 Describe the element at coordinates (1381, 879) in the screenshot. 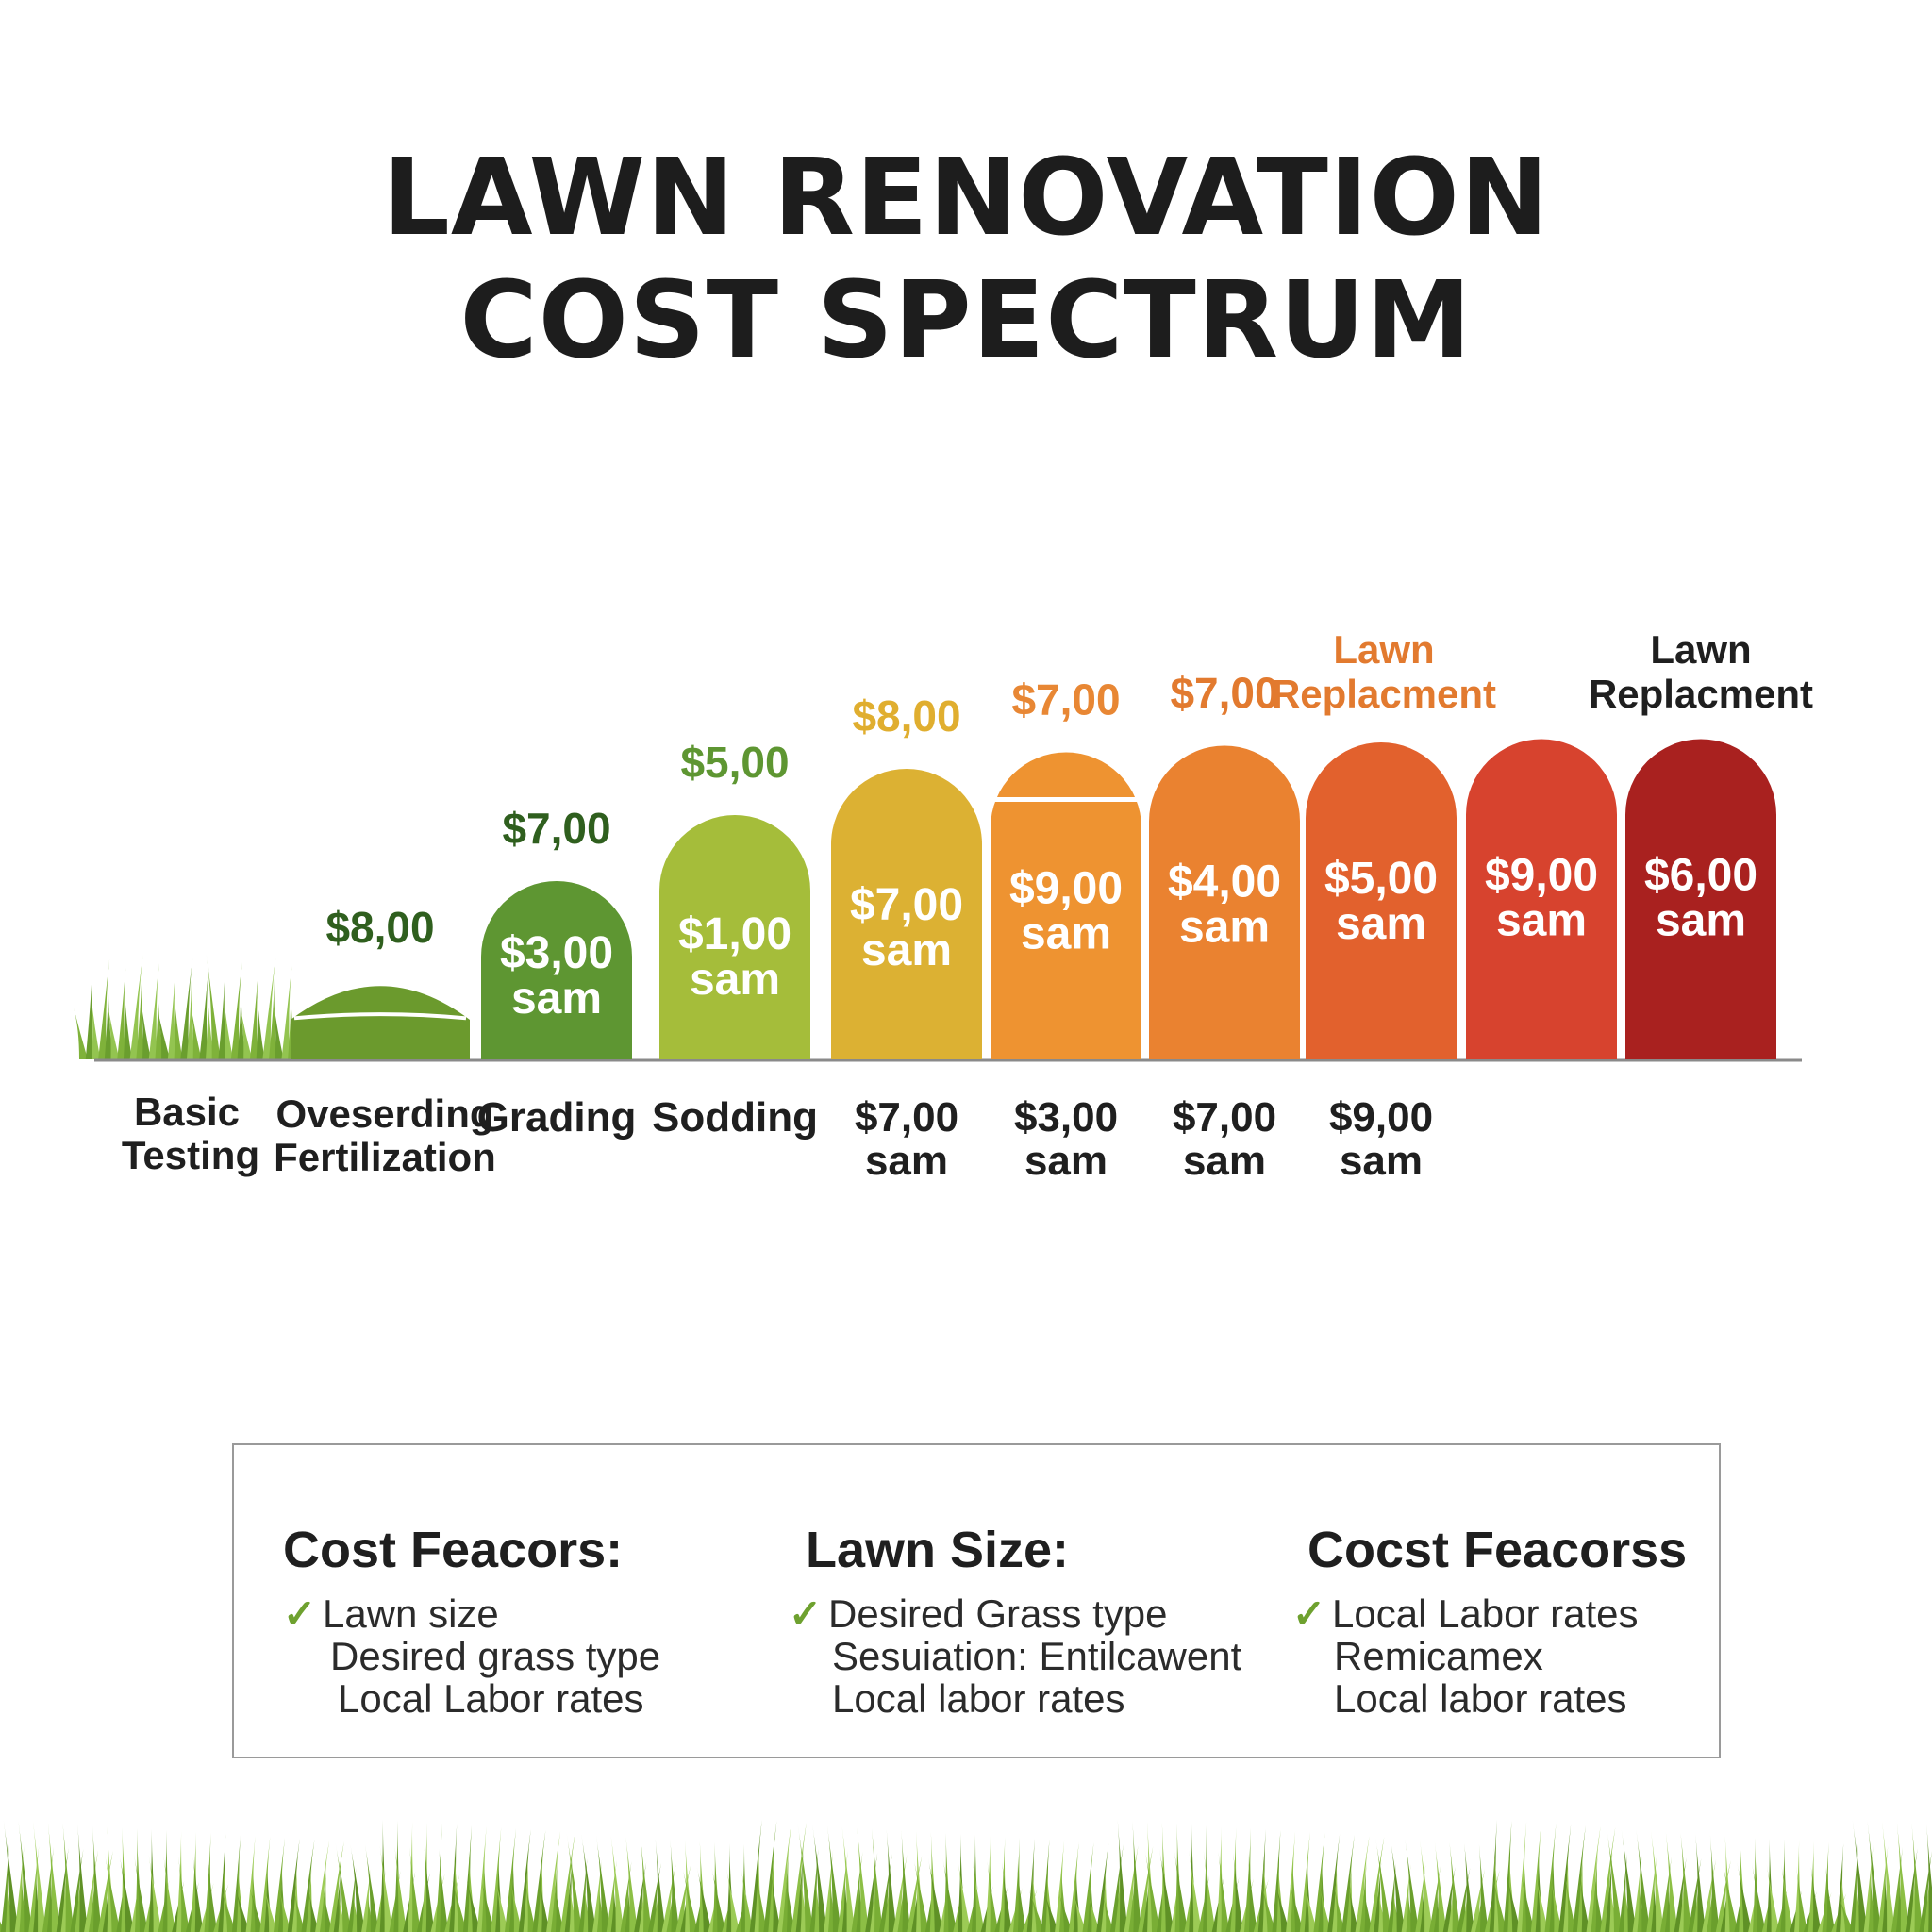

I see `bar-value-label: $5,00` at that location.